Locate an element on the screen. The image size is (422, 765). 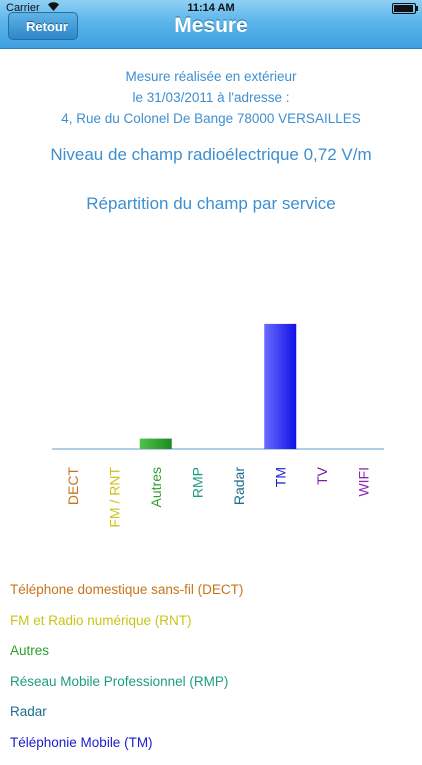
info-line-1: Mesure réalisée en extérieur is located at coordinates (211, 76).